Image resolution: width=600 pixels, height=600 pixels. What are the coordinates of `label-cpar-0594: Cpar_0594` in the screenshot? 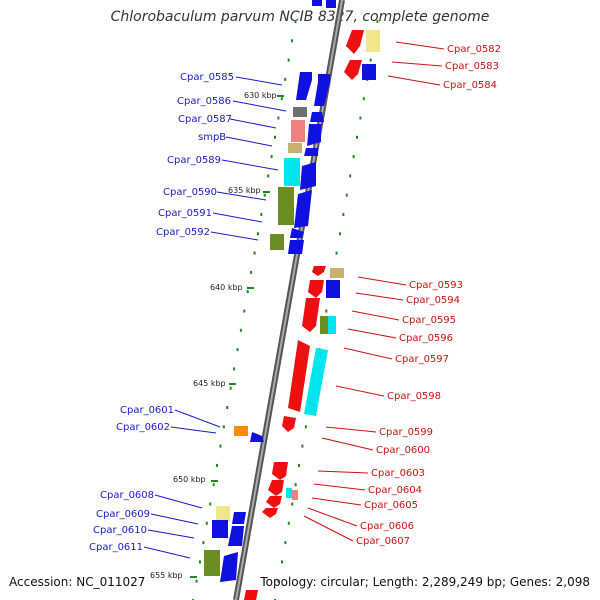 It's located at (433, 300).